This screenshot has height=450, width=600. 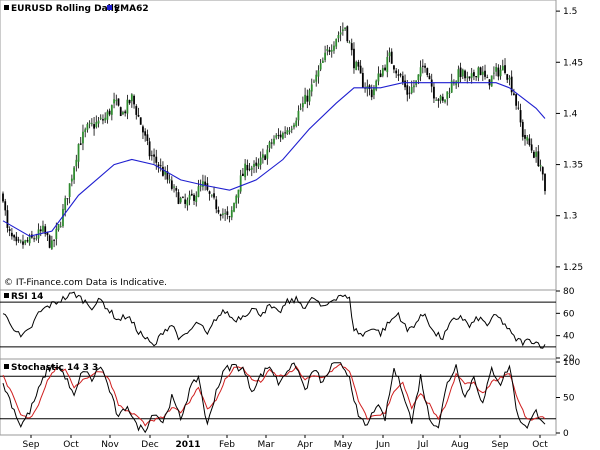 What do you see at coordinates (343, 445) in the screenshot?
I see `x-month-label: May` at bounding box center [343, 445].